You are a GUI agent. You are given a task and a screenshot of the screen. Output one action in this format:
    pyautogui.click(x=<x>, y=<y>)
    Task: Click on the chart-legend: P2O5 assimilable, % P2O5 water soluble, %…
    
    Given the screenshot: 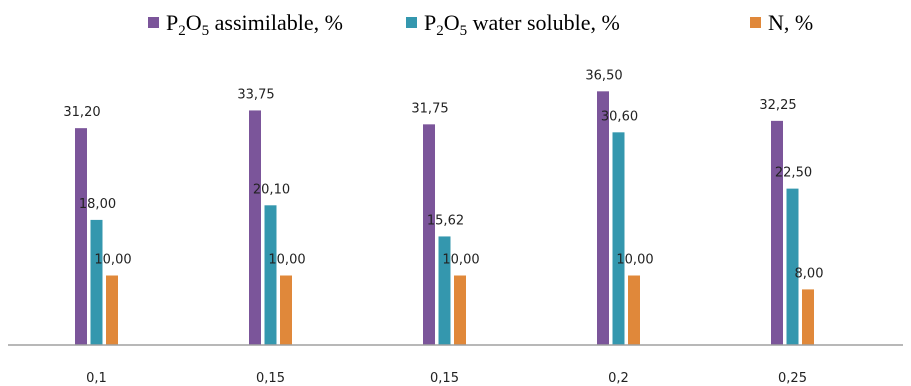 What is the action you would take?
    pyautogui.click(x=480, y=24)
    